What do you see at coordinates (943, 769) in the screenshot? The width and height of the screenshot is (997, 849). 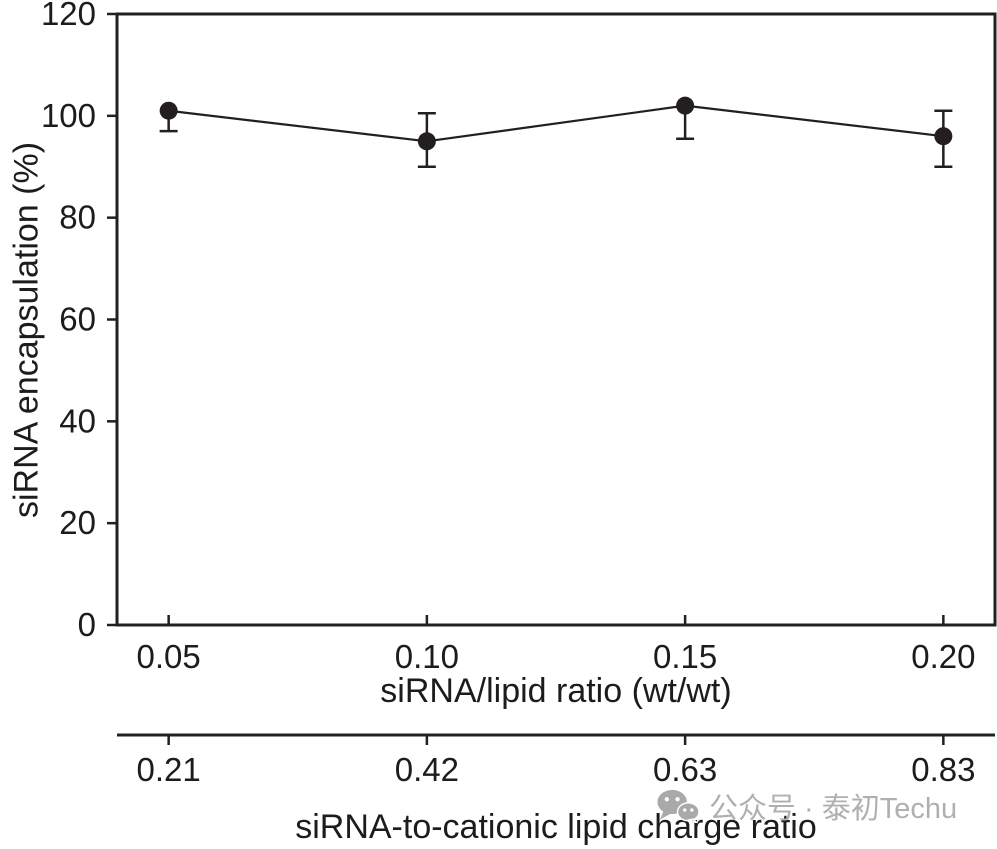 I see `secondary-tick-label: 0.83` at bounding box center [943, 769].